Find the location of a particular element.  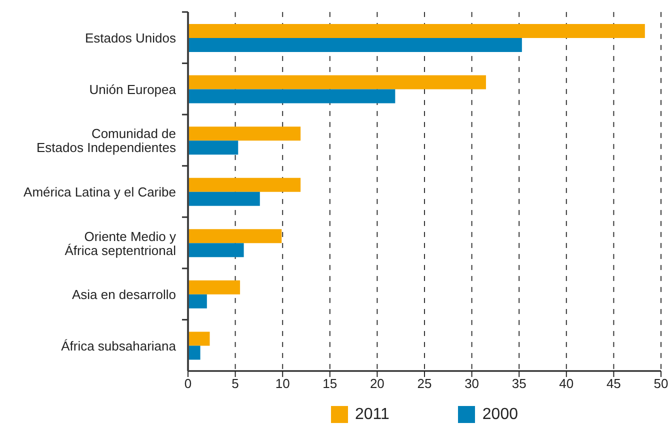

x-tick-label: 5 is located at coordinates (235, 384).